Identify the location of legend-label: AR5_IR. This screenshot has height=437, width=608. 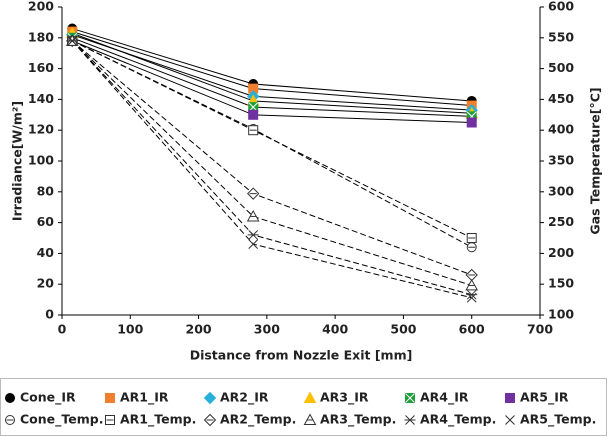
(544, 398).